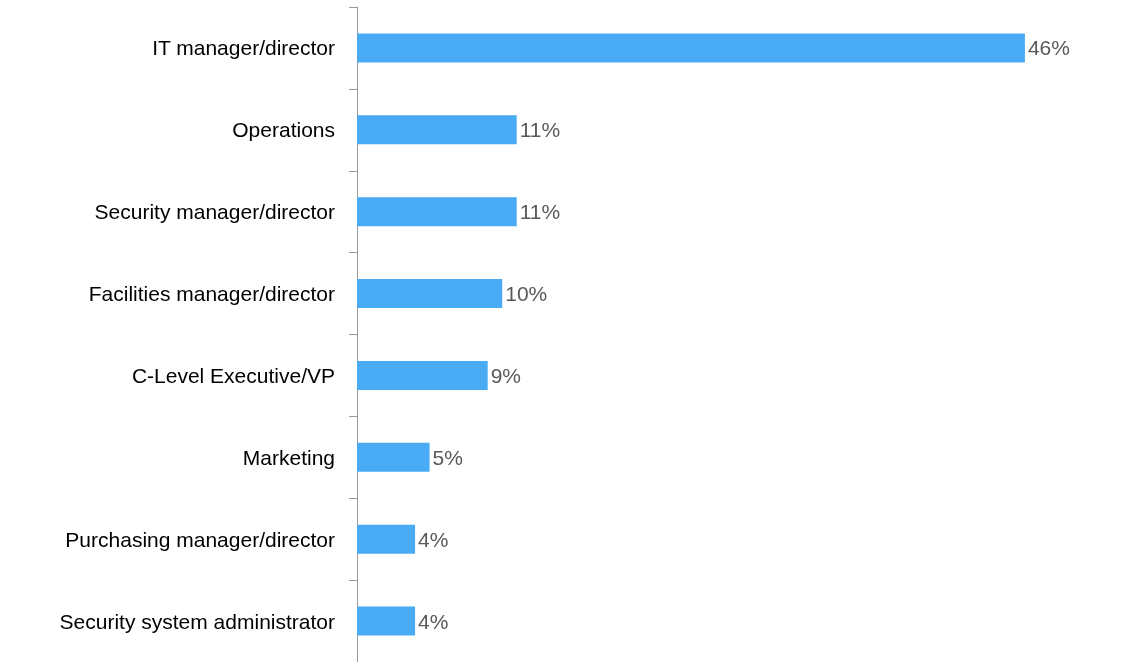 The height and width of the screenshot is (662, 1138). I want to click on y-tick-label: Purchasing manager/director, so click(200, 539).